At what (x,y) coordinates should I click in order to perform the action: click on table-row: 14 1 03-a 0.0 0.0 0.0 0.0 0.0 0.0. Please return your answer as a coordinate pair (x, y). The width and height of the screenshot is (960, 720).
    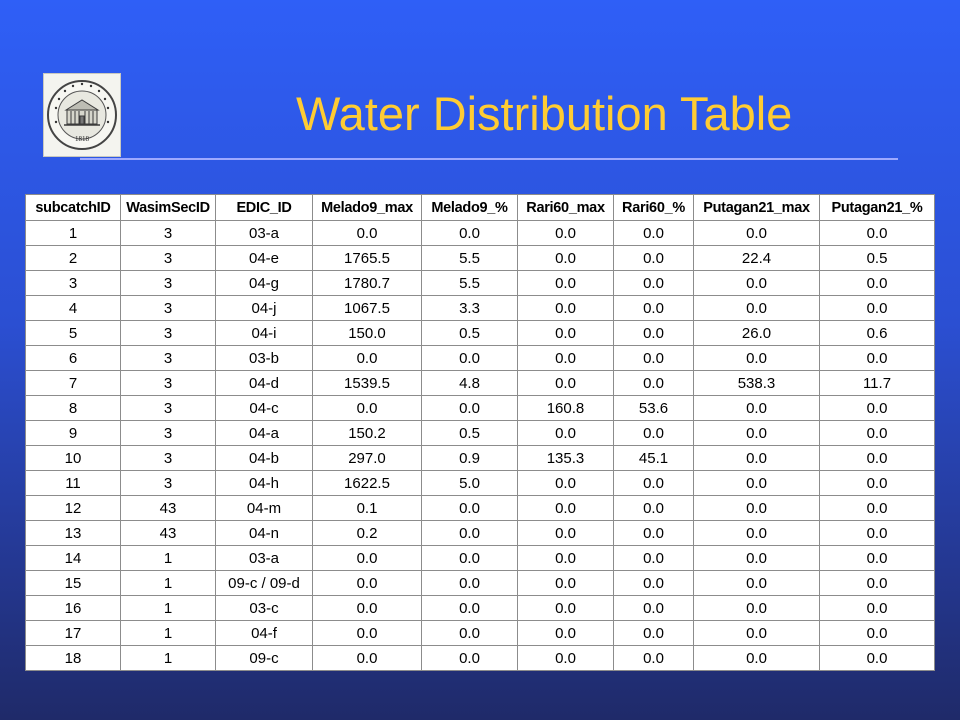
    Looking at the image, I should click on (480, 558).